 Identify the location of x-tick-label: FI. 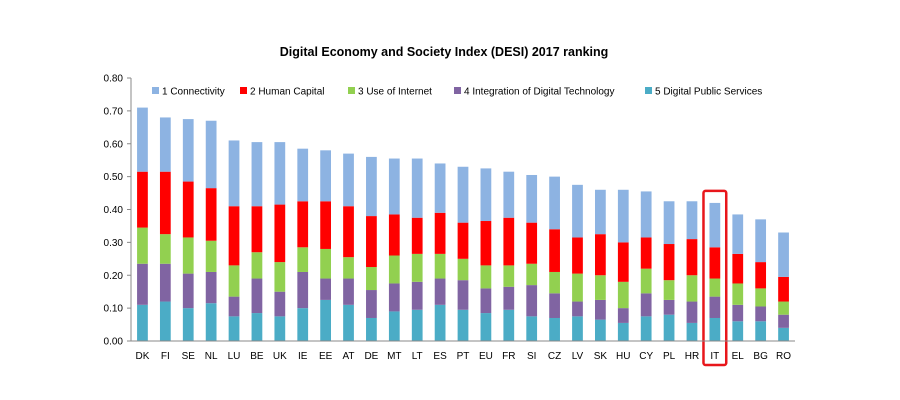
(165, 356).